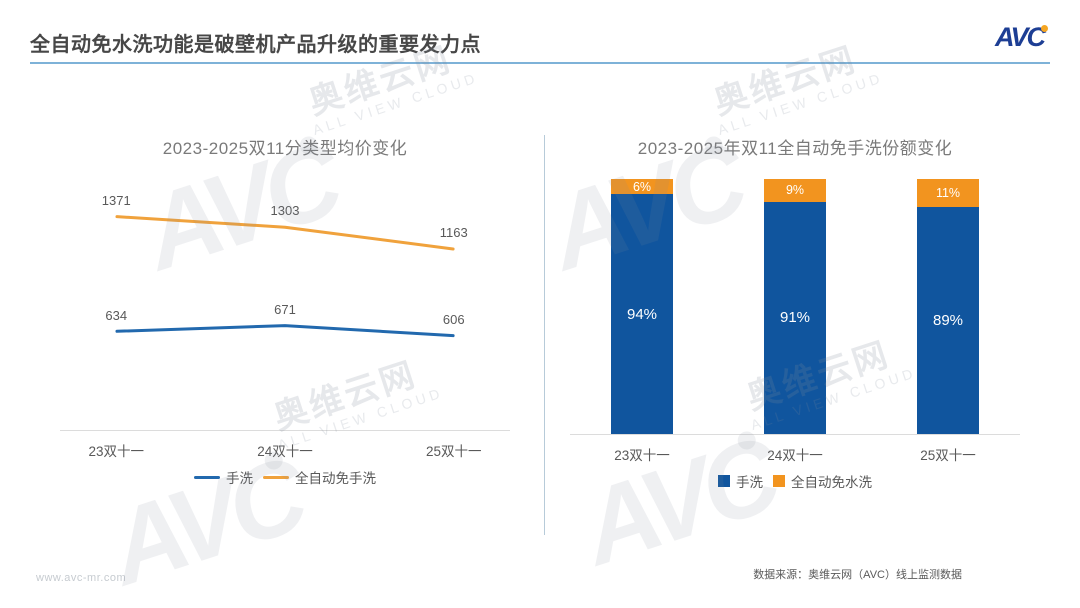 The width and height of the screenshot is (1080, 608). Describe the element at coordinates (540, 43) in the screenshot. I see `header: 全自动免水洗功能是破壁机产品升级的重要发力点 AVC` at that location.